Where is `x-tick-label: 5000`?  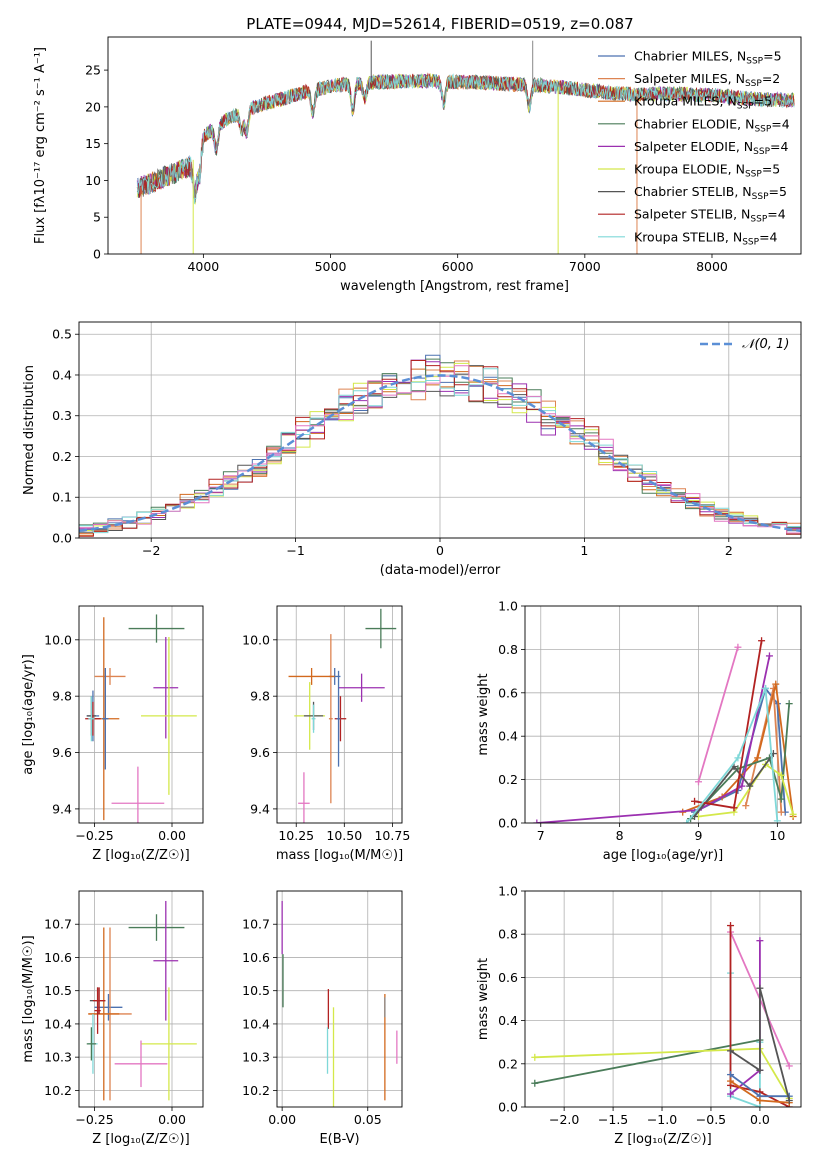 x-tick-label: 5000 is located at coordinates (331, 266).